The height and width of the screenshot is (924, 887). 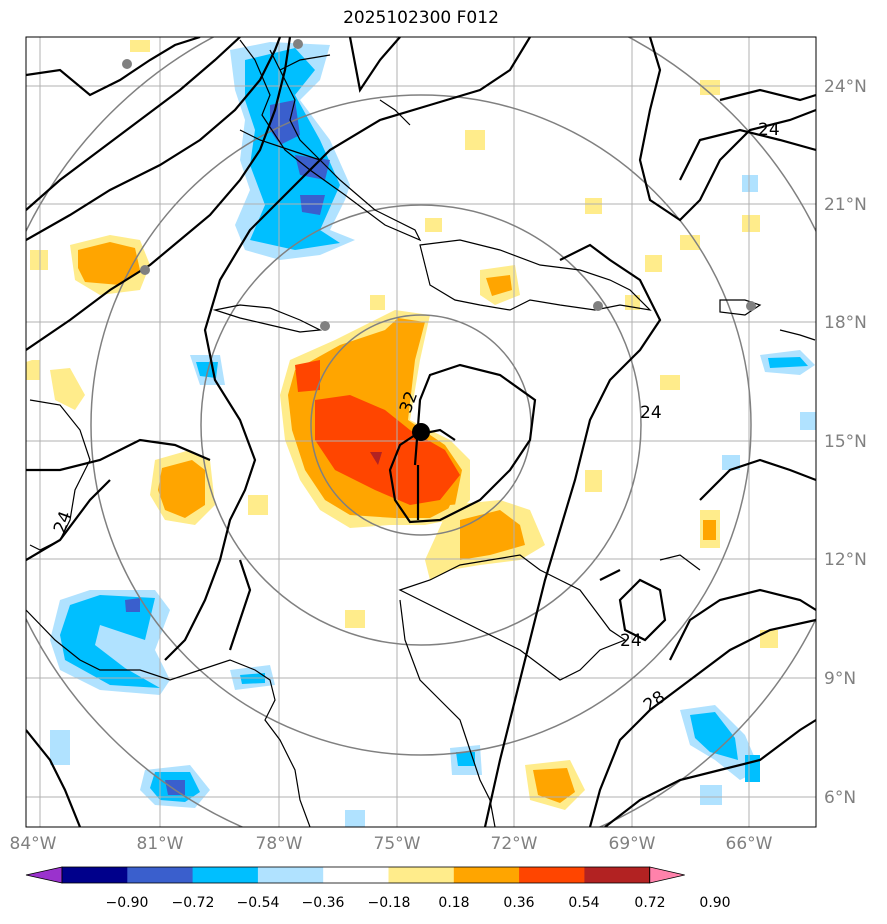 I want to click on lat-tick-label: 12°N, so click(x=845, y=560).